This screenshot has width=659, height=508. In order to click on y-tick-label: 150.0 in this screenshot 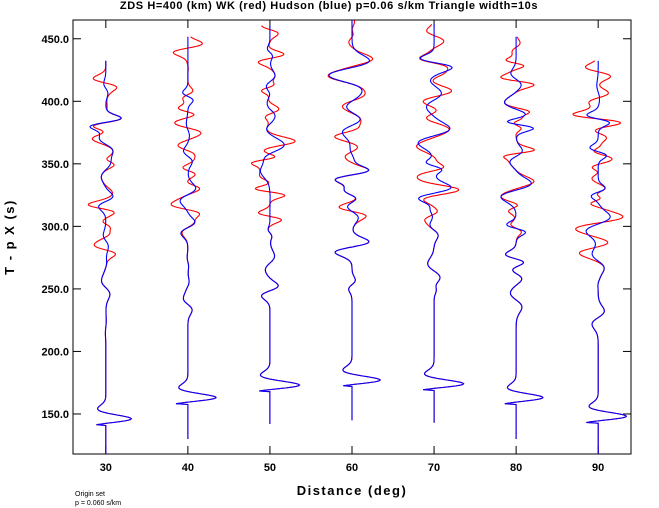, I will do `click(55, 415)`.